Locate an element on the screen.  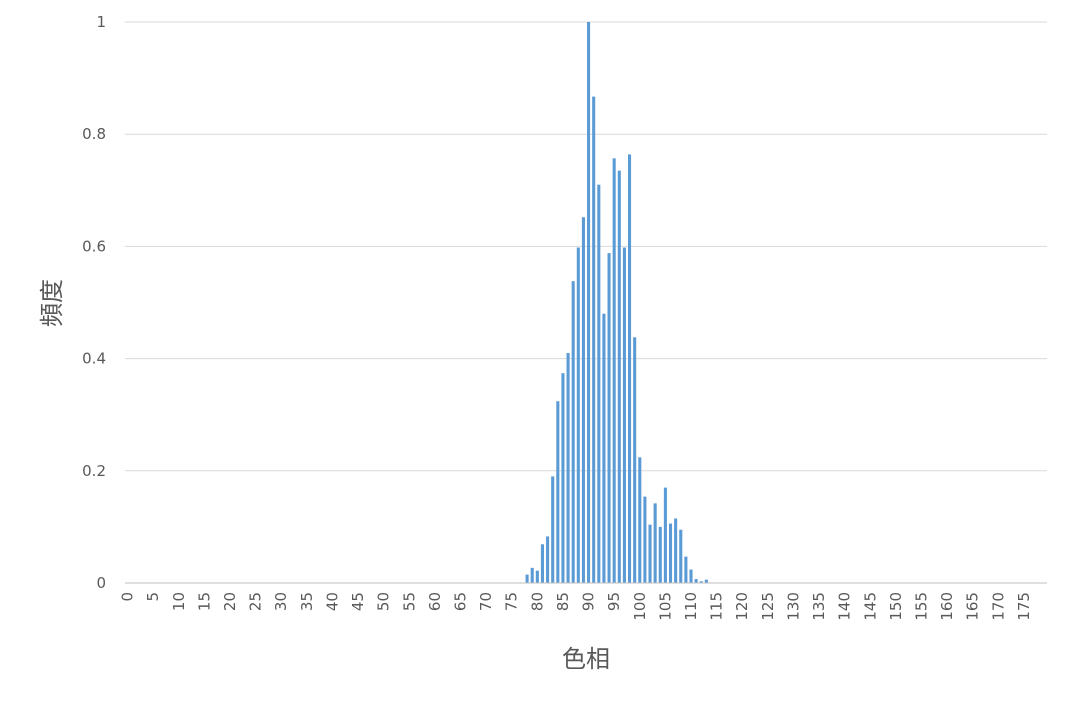
x-tick-label: 115 is located at coordinates (717, 606).